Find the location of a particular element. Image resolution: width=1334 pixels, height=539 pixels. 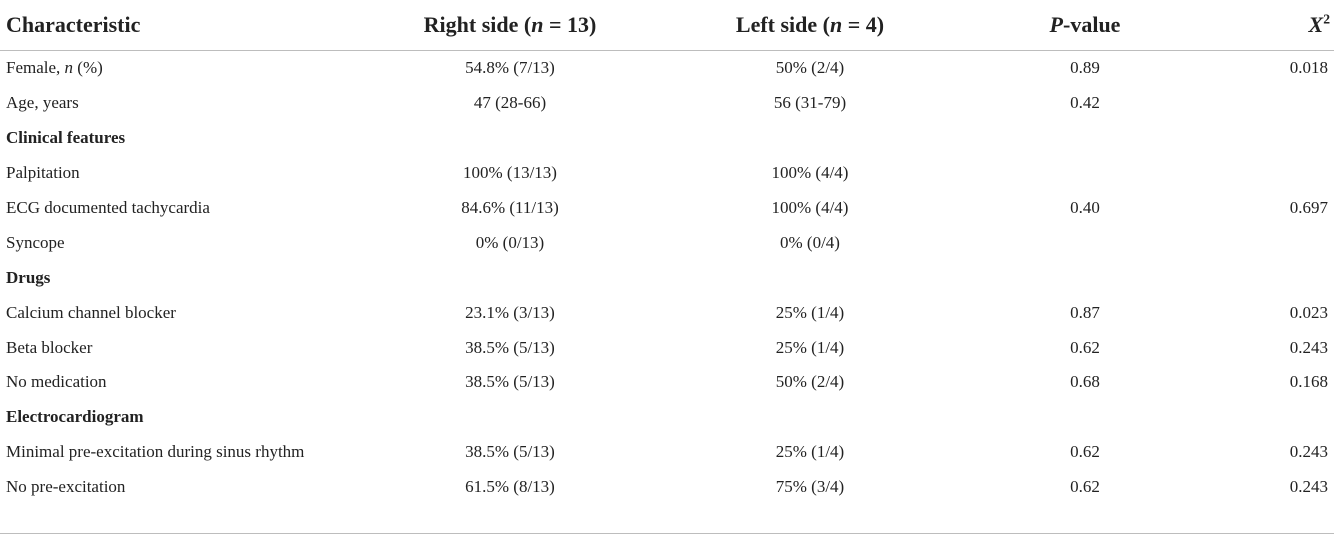

cell-characteristic: Age, years is located at coordinates (42, 103).